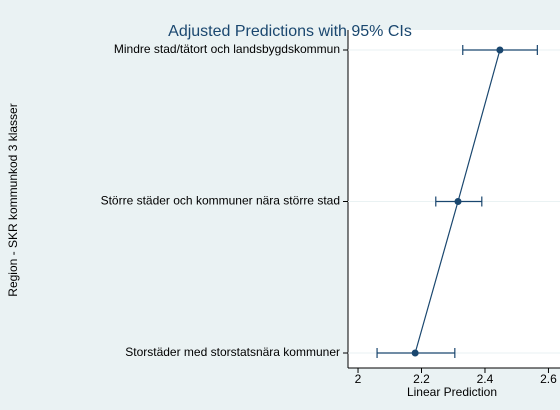 Image resolution: width=560 pixels, height=410 pixels. Describe the element at coordinates (358, 379) in the screenshot. I see `x-tick-label: 2` at that location.